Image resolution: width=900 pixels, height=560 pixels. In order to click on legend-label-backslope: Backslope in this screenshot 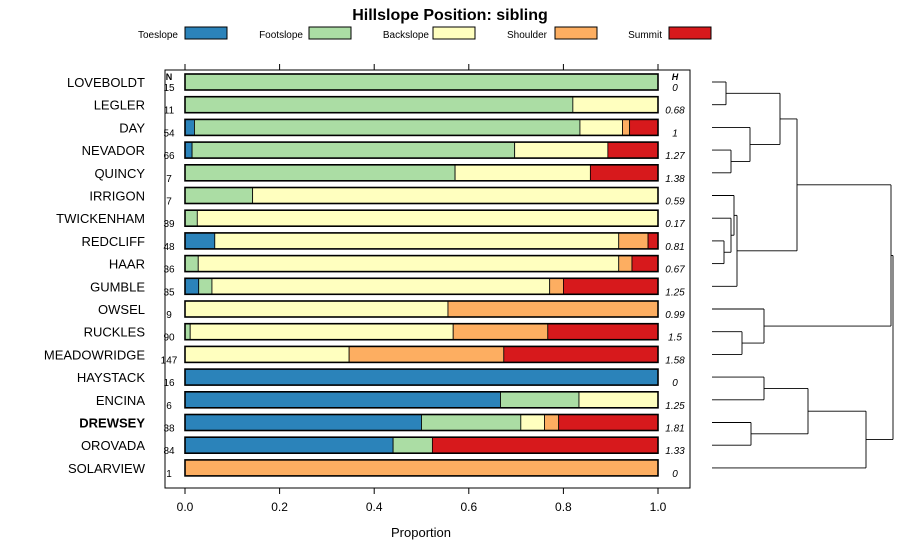, I will do `click(406, 35)`.